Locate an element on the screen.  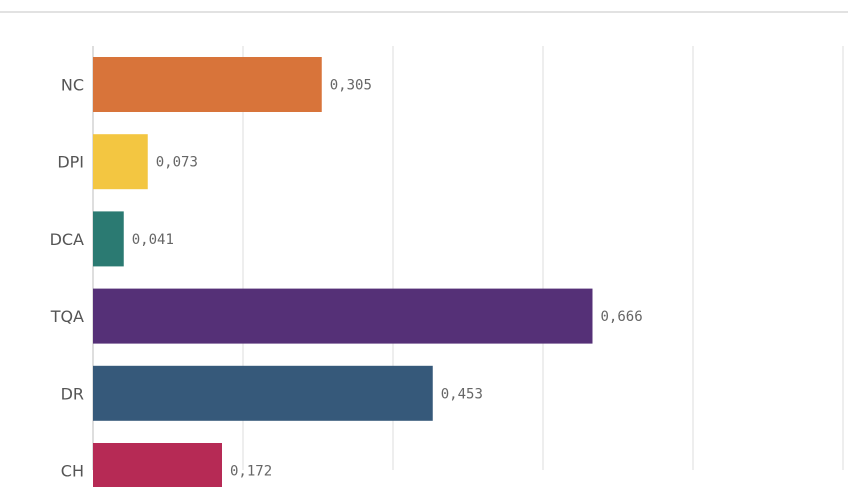
category-label-dr: DR is located at coordinates (72, 393).